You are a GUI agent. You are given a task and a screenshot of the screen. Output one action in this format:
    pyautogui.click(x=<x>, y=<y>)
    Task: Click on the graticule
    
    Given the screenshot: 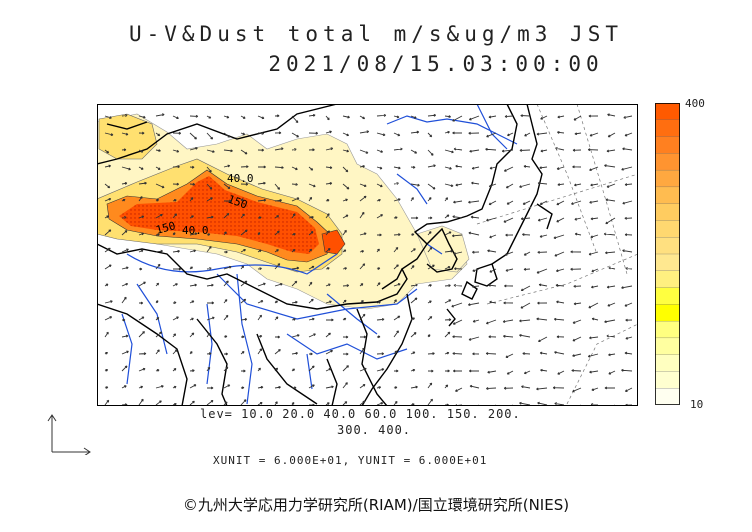 What is the action you would take?
    pyautogui.click(x=557, y=254)
    